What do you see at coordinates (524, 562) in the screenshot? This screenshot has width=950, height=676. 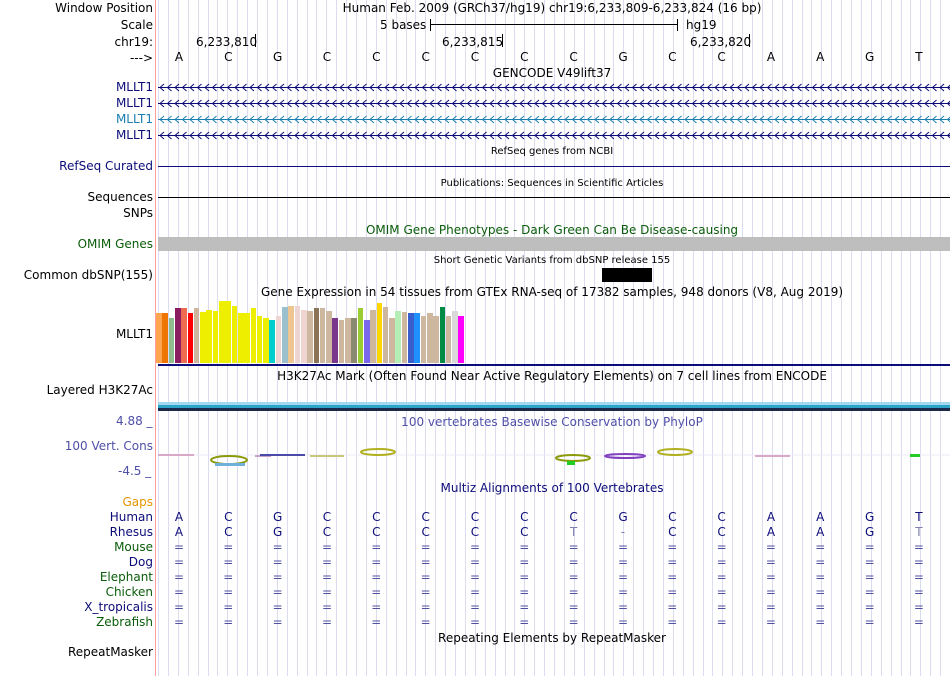 I see `alignment-base: =` at bounding box center [524, 562].